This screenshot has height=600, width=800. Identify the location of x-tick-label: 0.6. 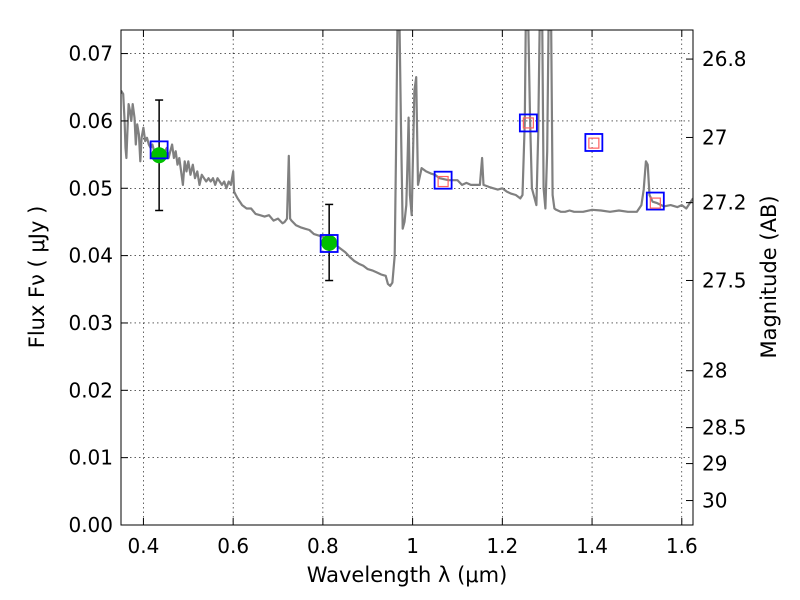
(233, 546).